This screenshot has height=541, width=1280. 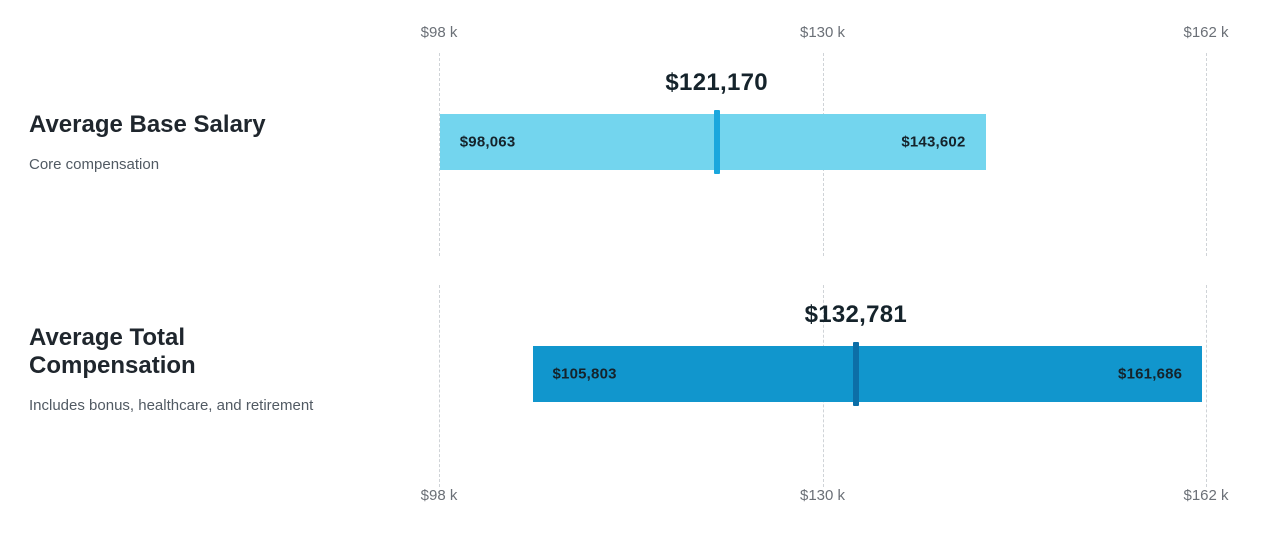 I want to click on average-value-label: $132,781, so click(x=856, y=314).